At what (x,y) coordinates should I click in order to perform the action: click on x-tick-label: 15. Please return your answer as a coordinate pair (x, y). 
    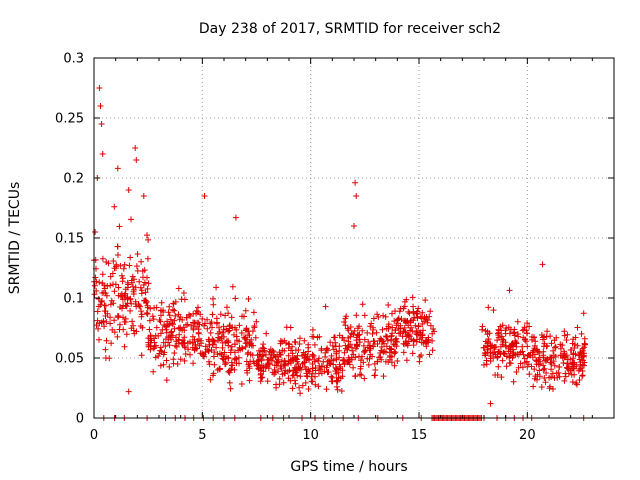
    Looking at the image, I should click on (419, 435).